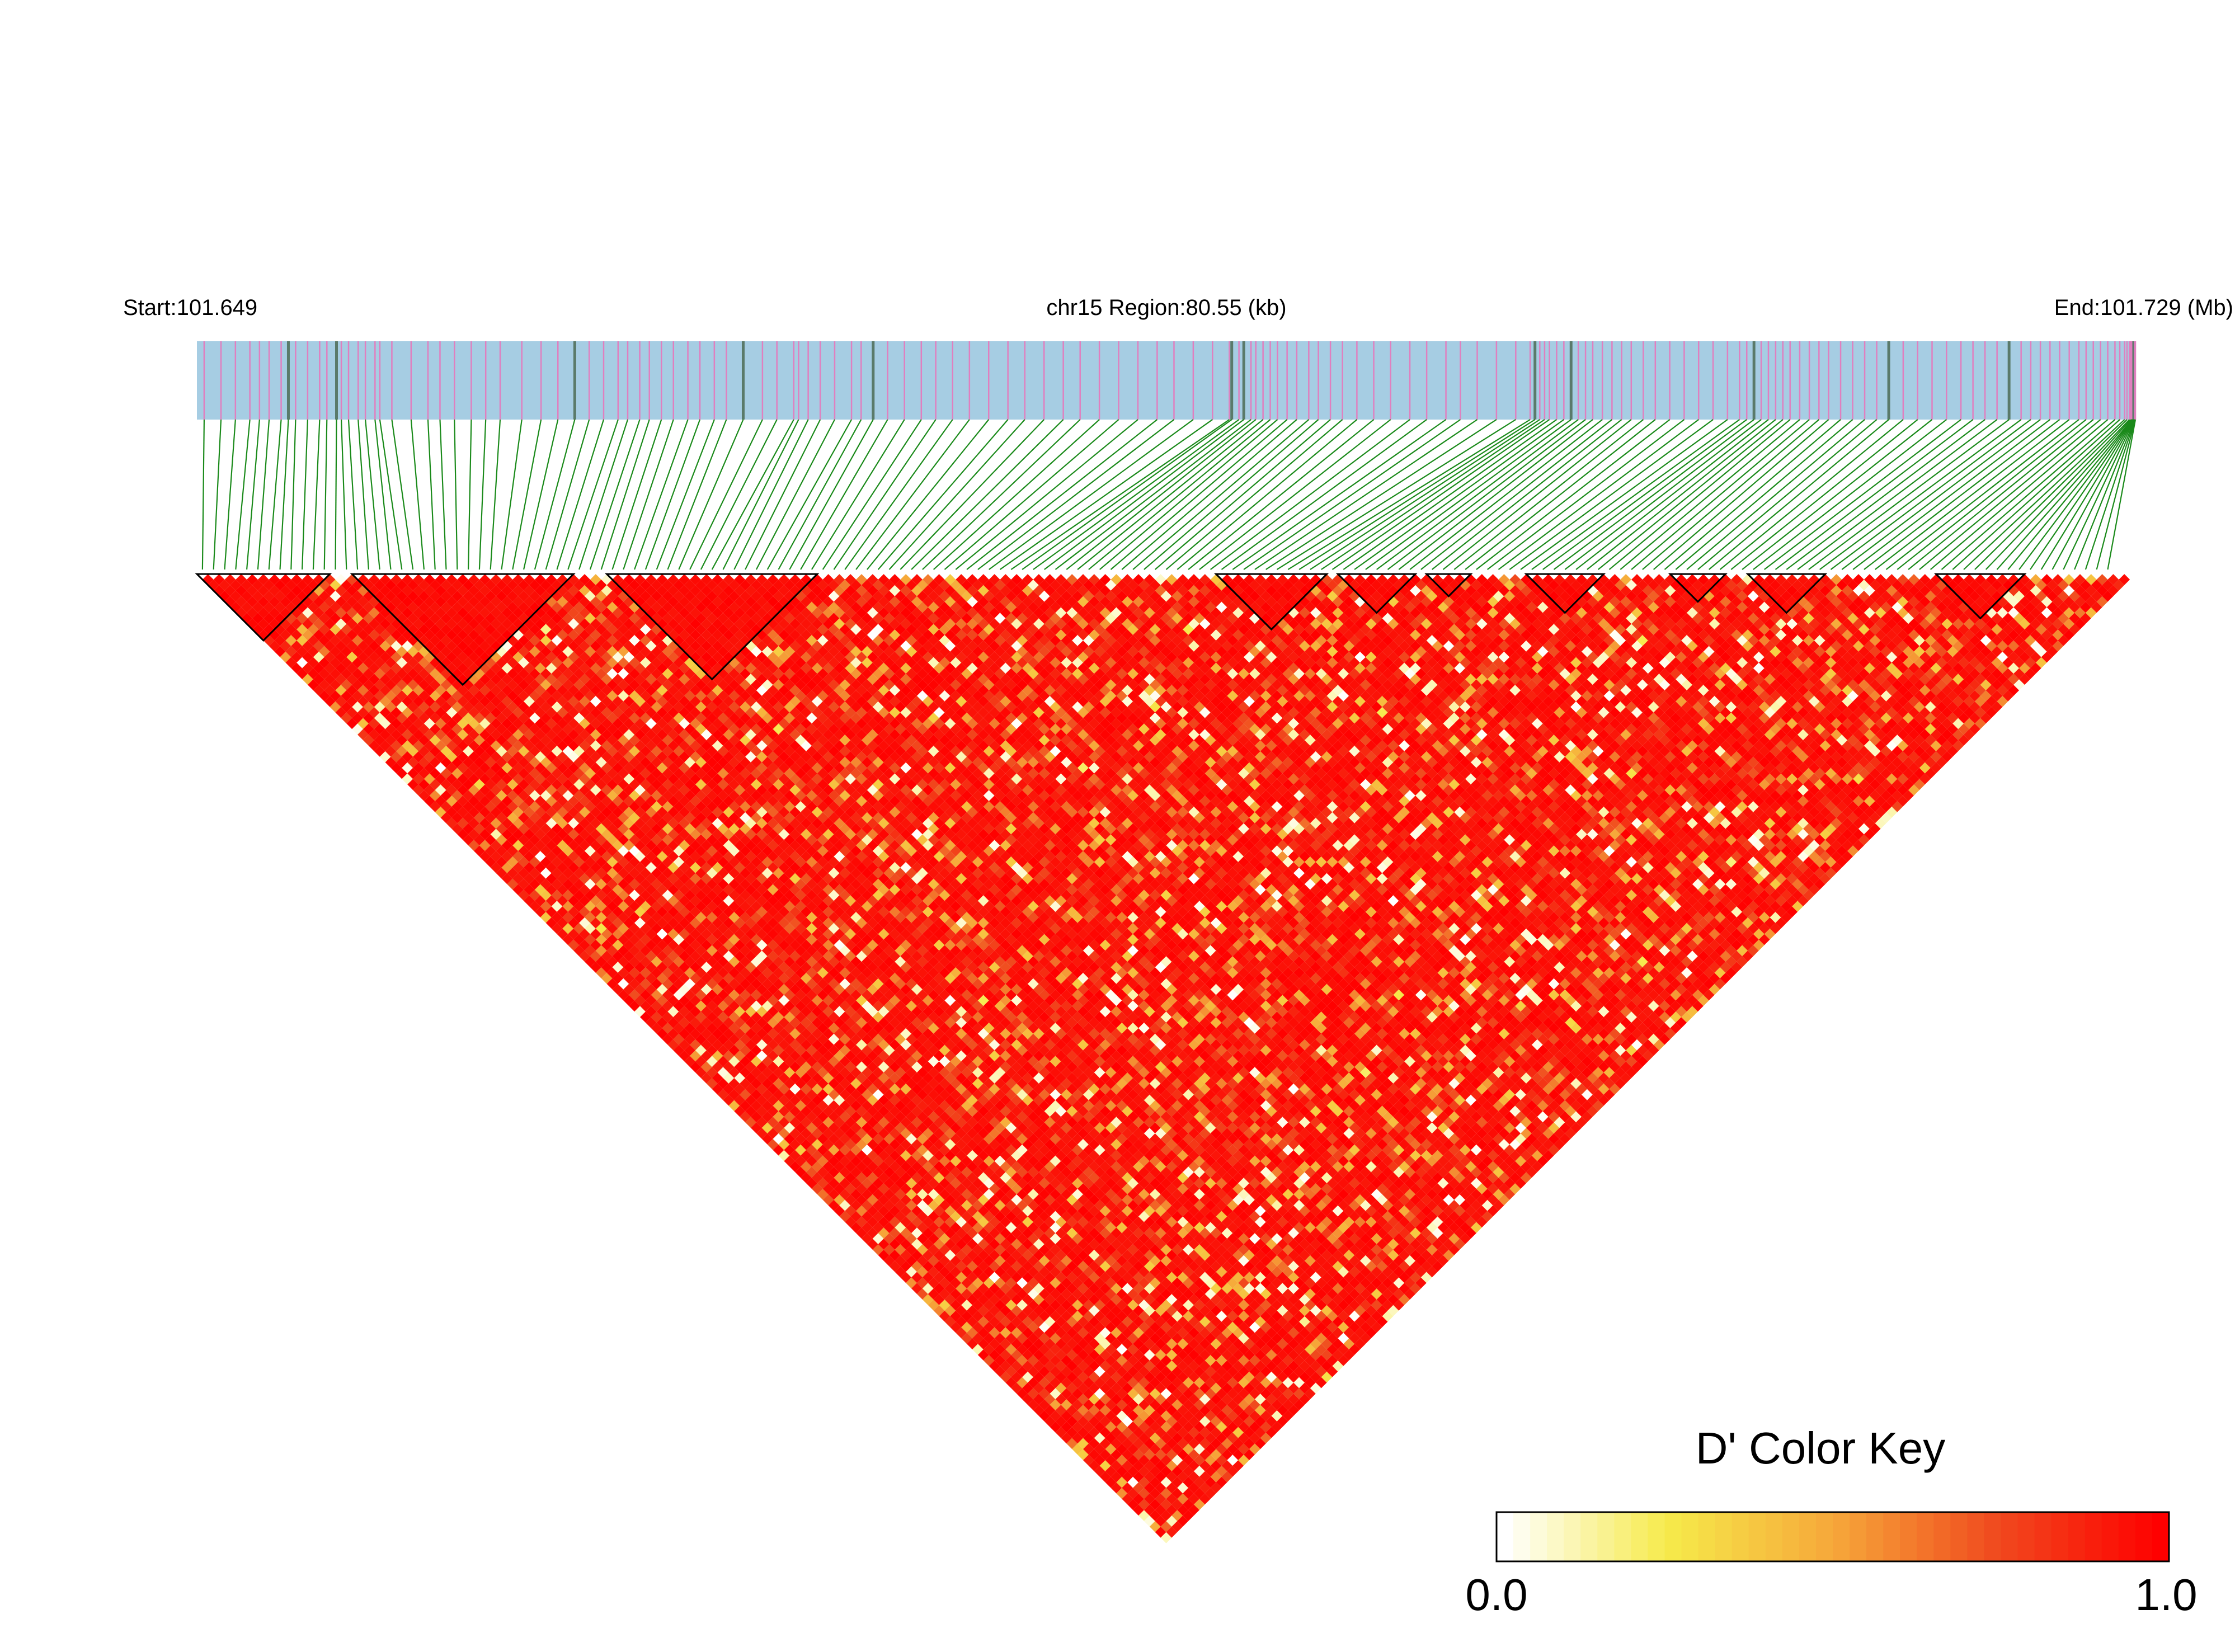  I want to click on region-label: chr15 Region:80.55 (kb), so click(1166, 308).